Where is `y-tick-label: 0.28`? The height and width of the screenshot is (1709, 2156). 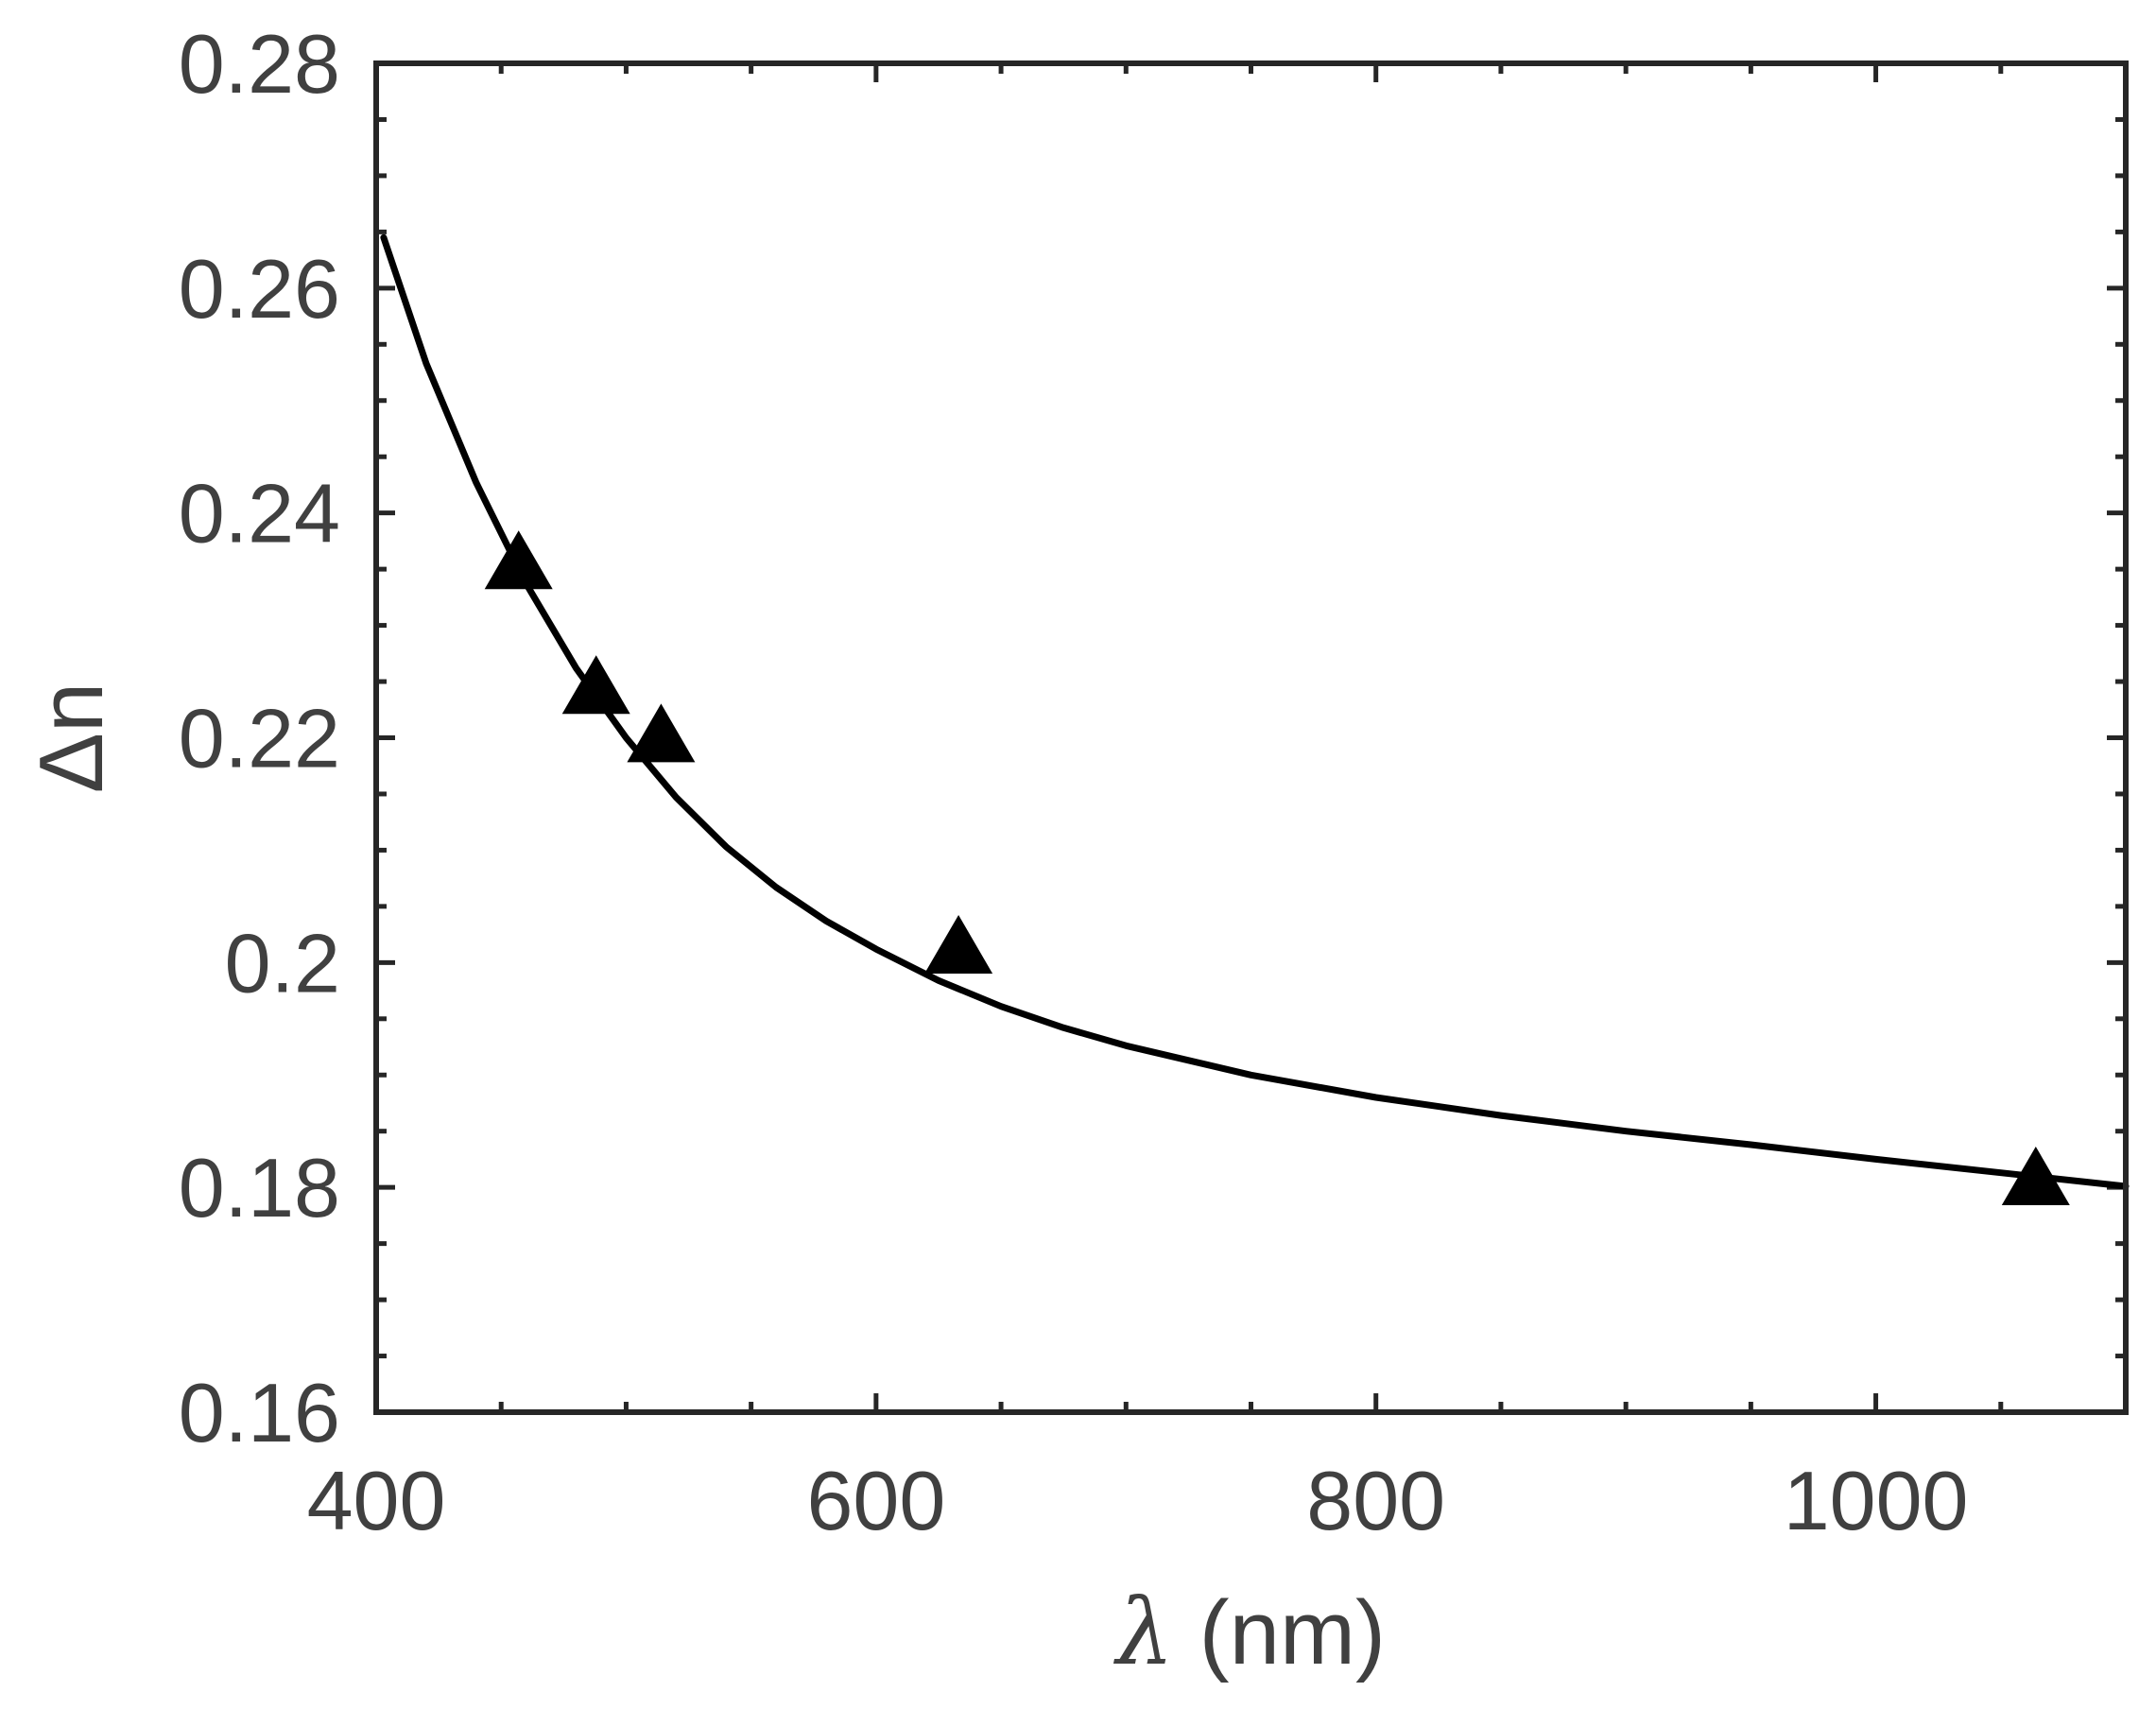 y-tick-label: 0.28 is located at coordinates (260, 64).